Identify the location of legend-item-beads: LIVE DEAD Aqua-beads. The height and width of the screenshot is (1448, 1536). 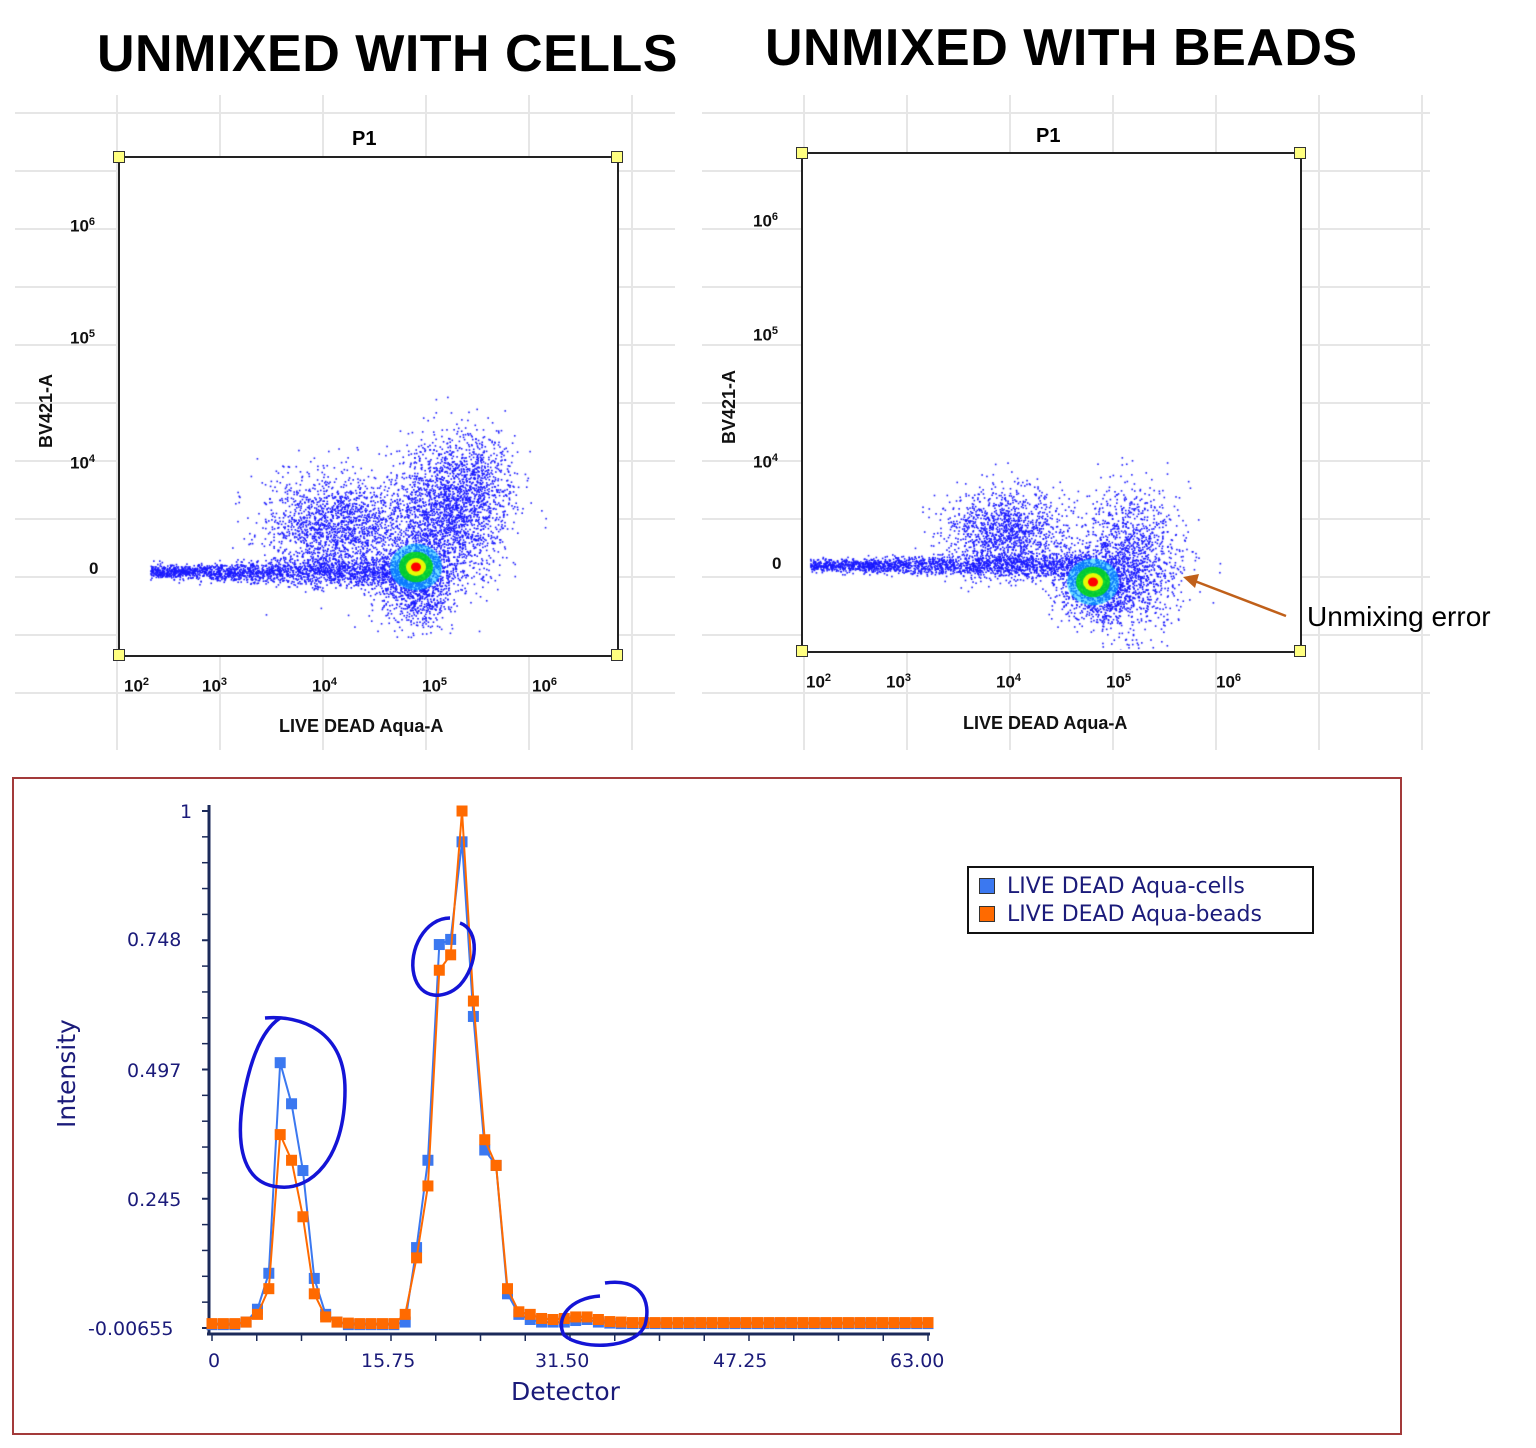
(1120, 914).